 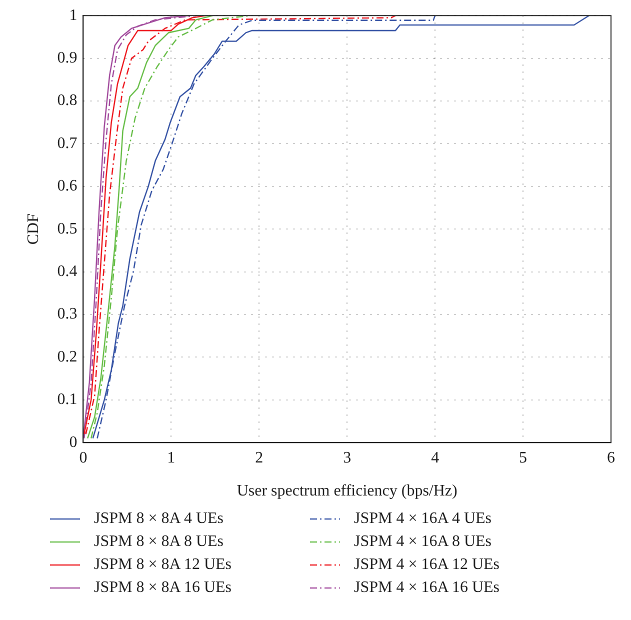 What do you see at coordinates (611, 457) in the screenshot?
I see `x-tick-label: 6` at bounding box center [611, 457].